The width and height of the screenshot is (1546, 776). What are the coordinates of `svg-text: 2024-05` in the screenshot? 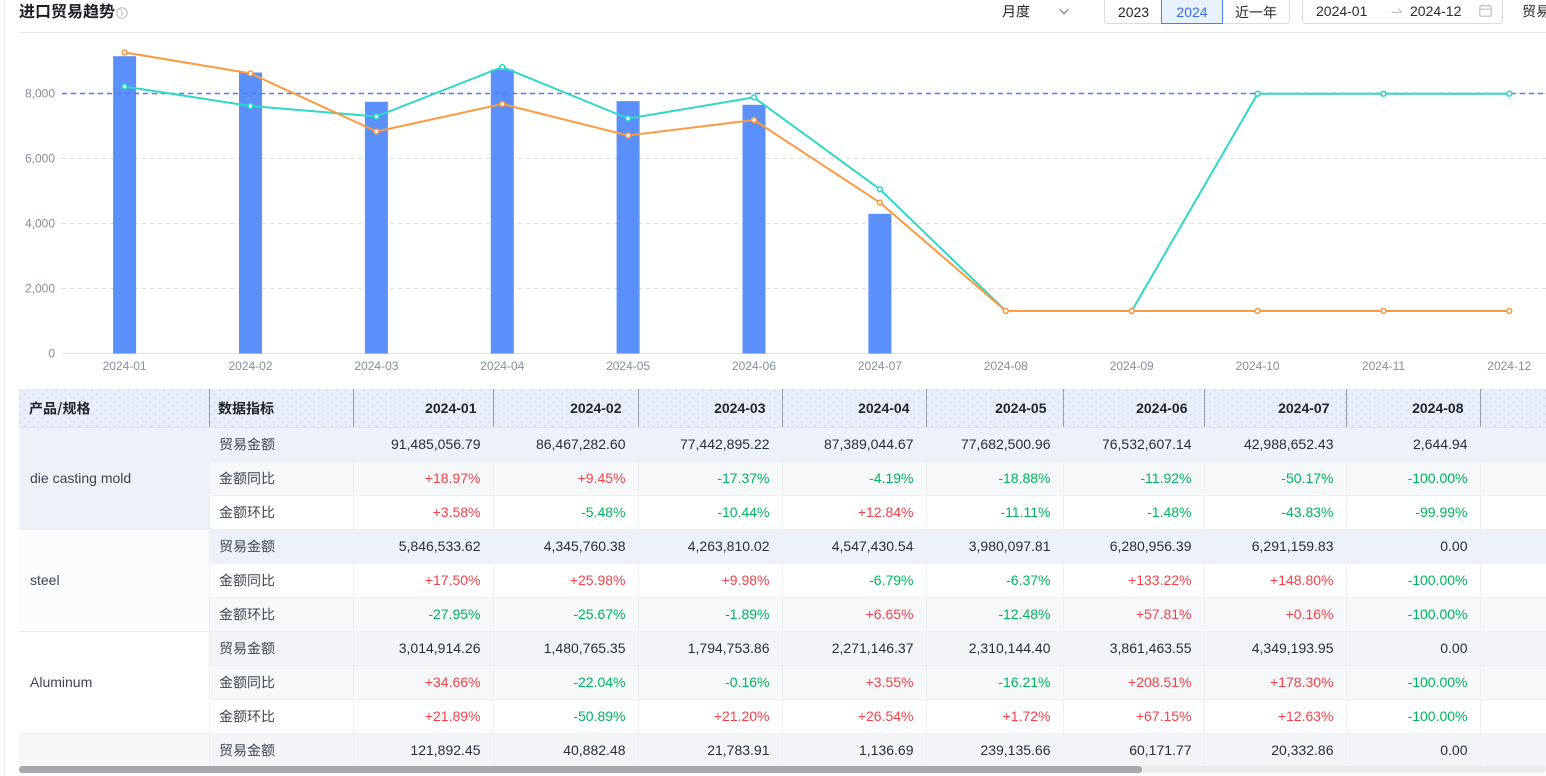 It's located at (628, 366).